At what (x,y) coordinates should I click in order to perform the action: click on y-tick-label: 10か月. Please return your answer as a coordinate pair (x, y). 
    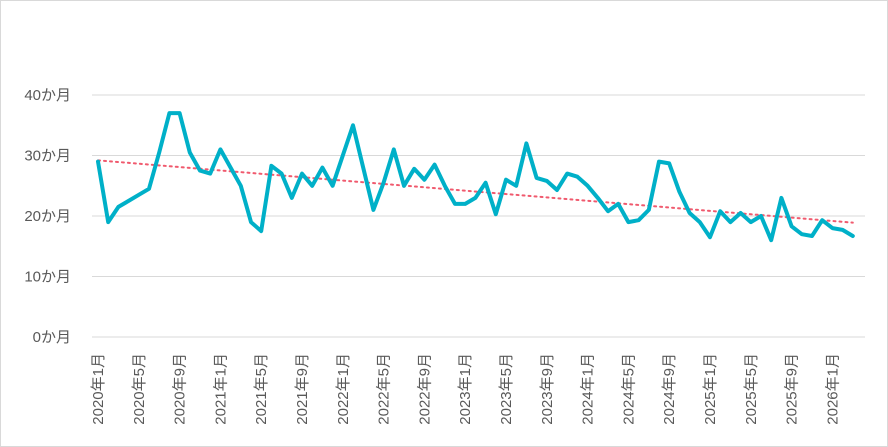
    Looking at the image, I should click on (47, 277).